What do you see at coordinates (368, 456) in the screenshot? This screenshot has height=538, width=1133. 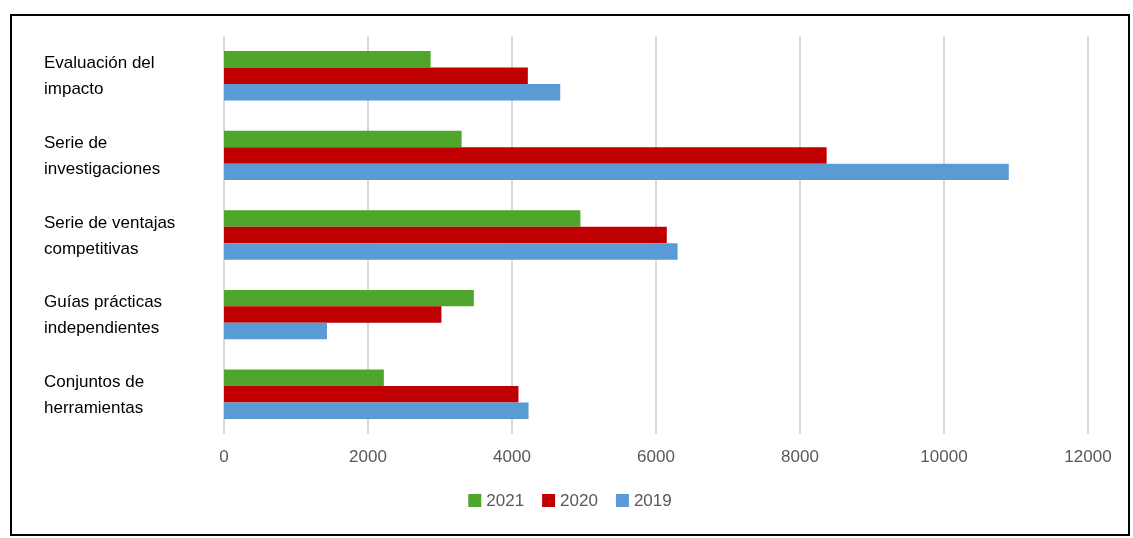 I see `x-tick-label: 2000` at bounding box center [368, 456].